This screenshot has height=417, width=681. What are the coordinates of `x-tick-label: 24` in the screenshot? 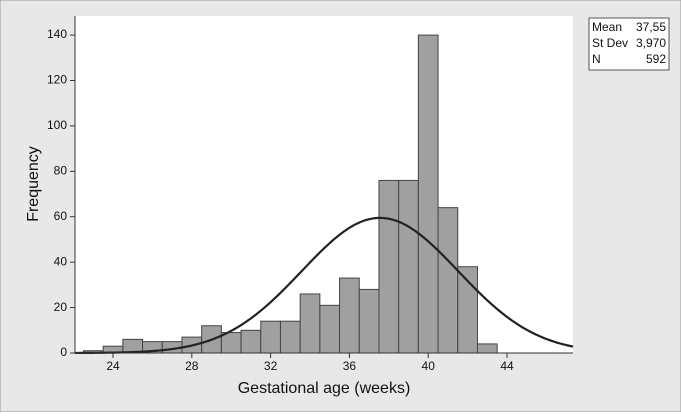 It's located at (113, 366).